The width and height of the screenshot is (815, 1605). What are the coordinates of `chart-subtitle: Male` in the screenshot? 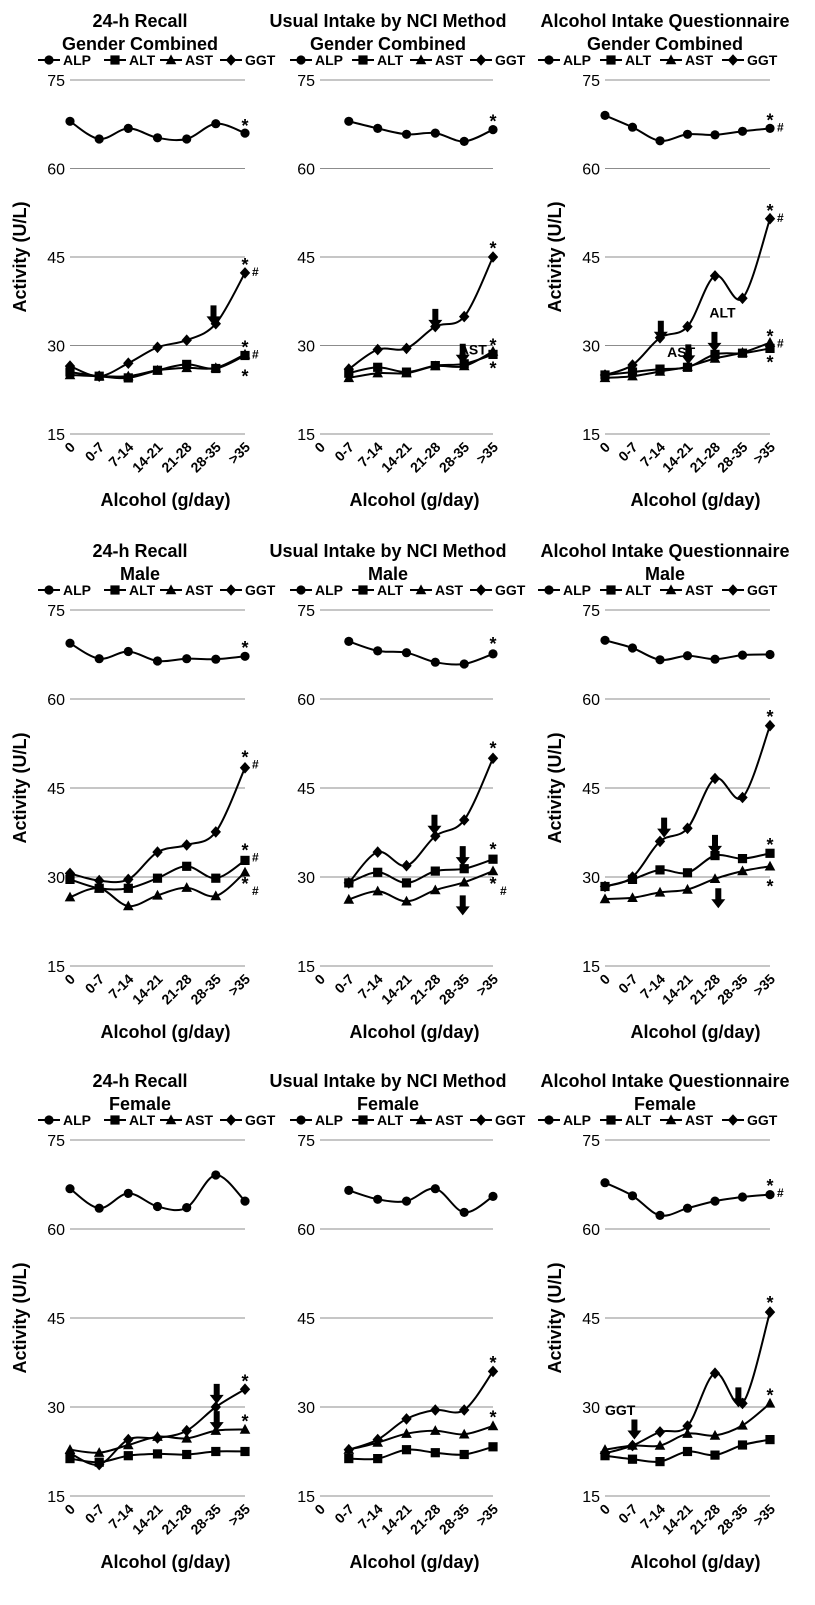 It's located at (665, 574).